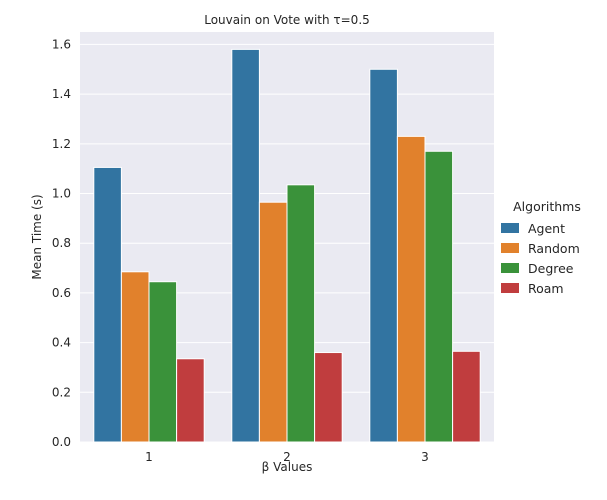 The width and height of the screenshot is (607, 500). I want to click on legend-swatch-agent, so click(510, 228).